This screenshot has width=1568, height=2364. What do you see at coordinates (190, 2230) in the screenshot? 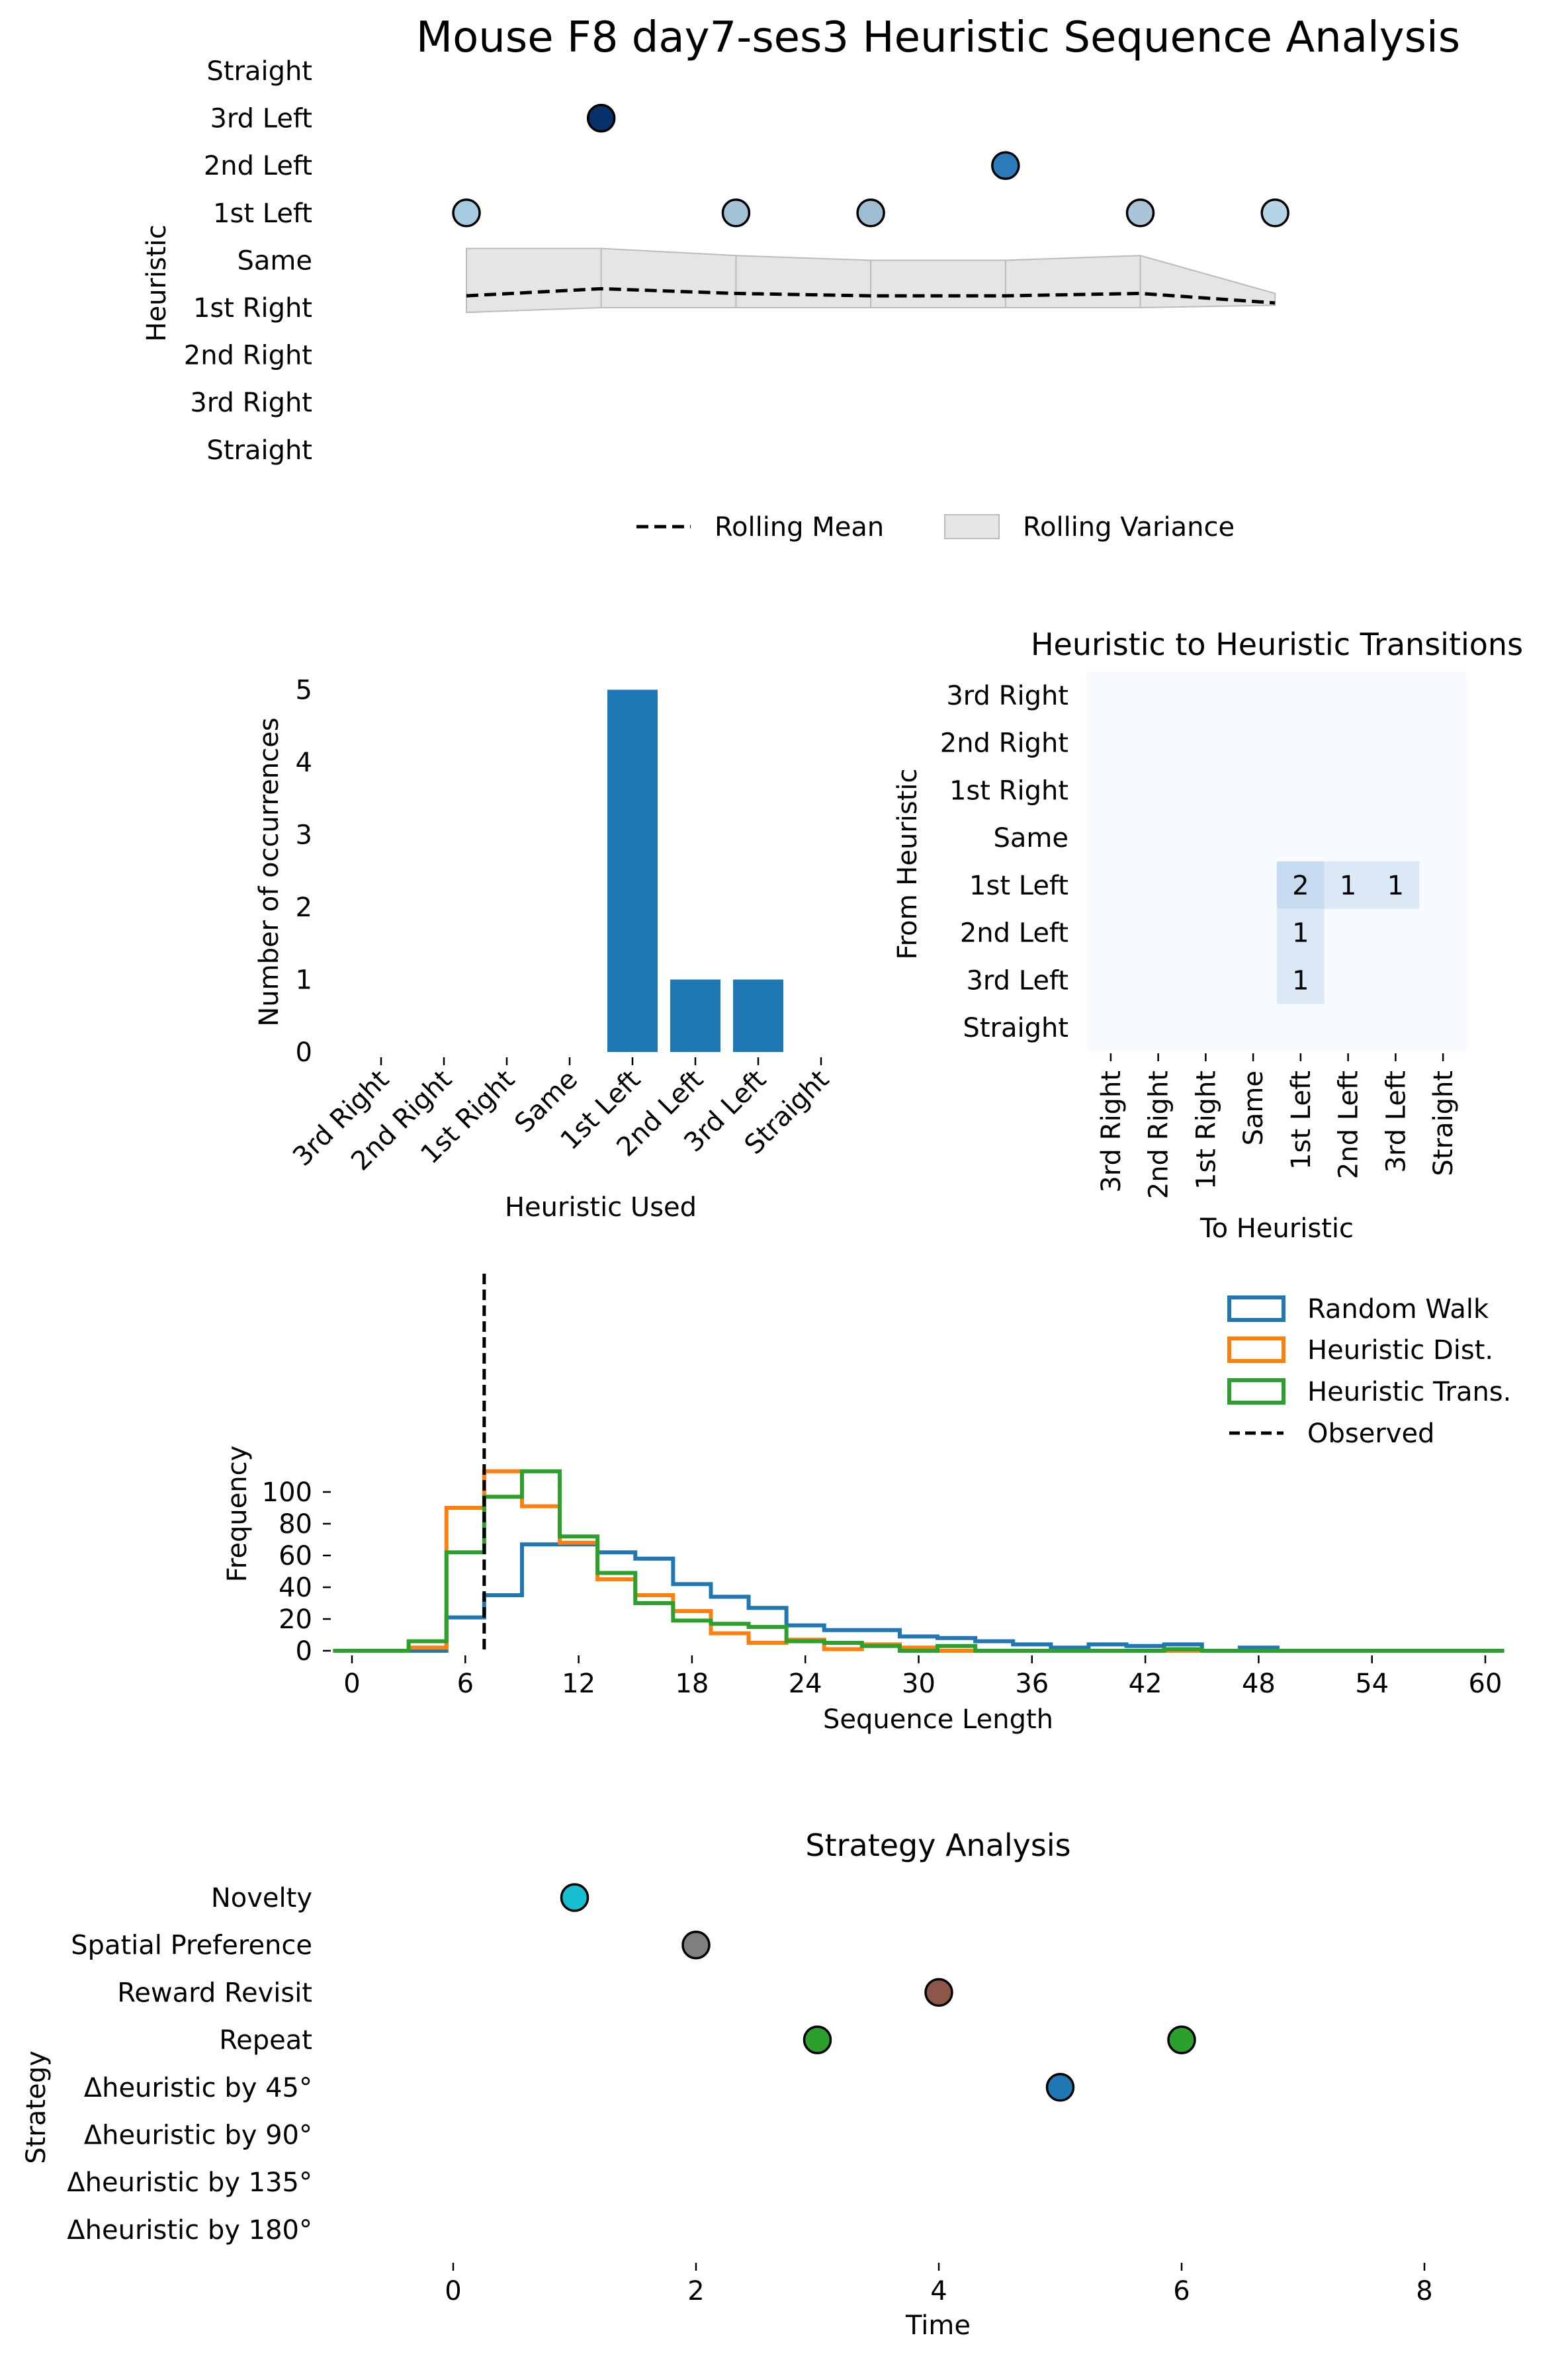
I see `strategy-y-tick-heuristic-by-180: Δheuristic by 180°` at bounding box center [190, 2230].